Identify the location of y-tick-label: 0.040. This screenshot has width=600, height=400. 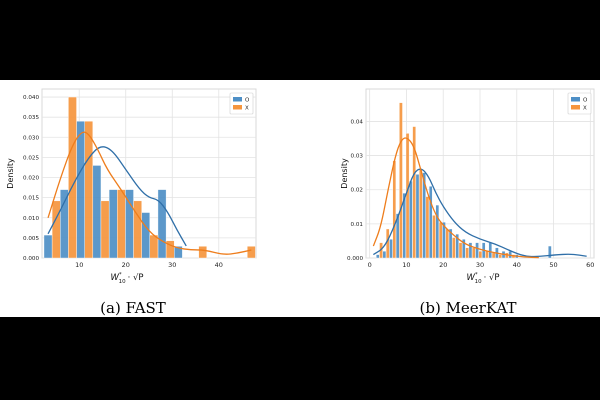
(31, 98).